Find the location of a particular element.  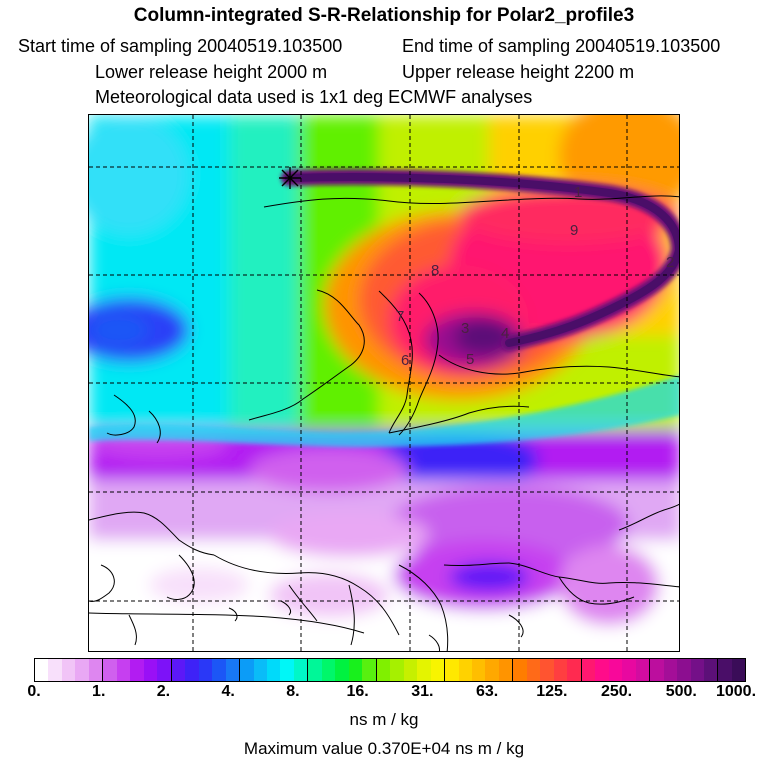

color-scale-tick-label: 1000. is located at coordinates (736, 691).